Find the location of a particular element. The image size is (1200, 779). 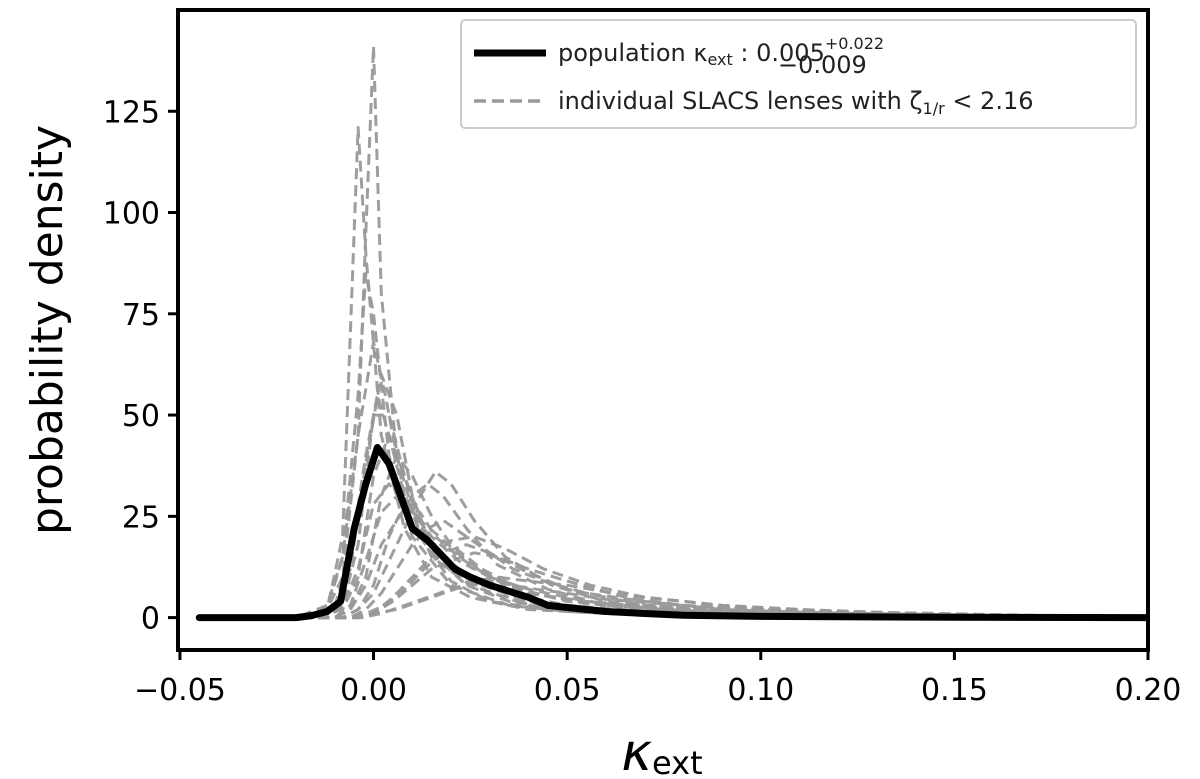

legend-box is located at coordinates (798, 74).